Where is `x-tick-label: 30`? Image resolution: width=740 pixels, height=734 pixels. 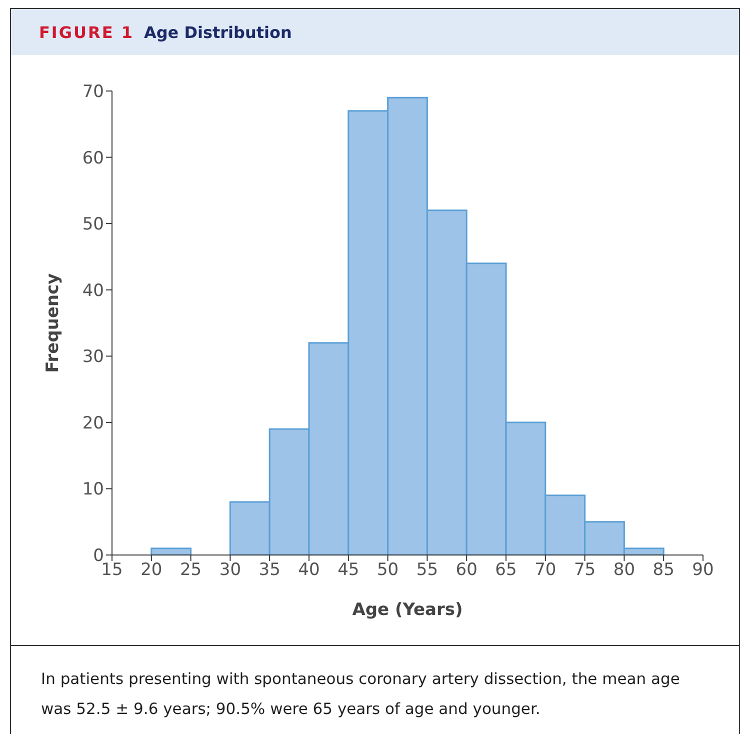 x-tick-label: 30 is located at coordinates (230, 570).